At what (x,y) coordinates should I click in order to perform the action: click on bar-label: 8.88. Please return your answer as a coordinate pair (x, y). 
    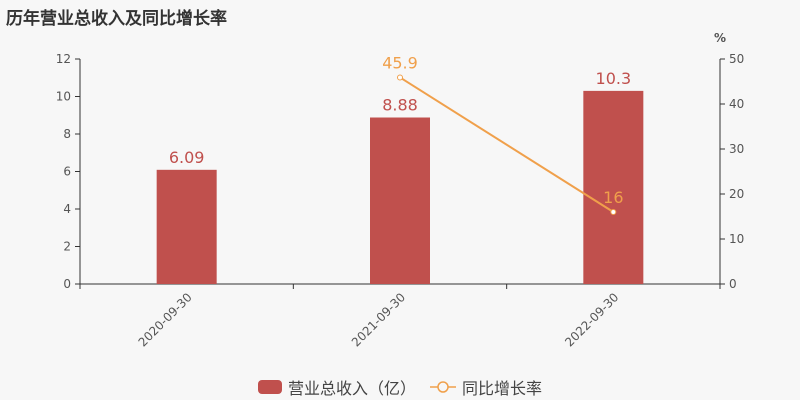
    Looking at the image, I should click on (400, 105).